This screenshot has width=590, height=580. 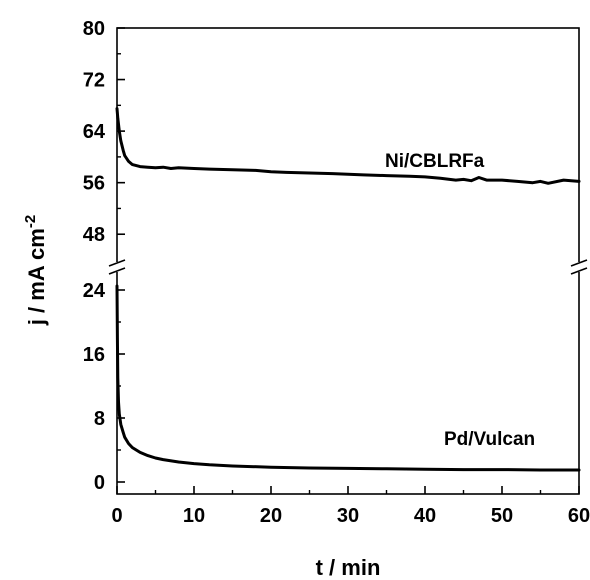 What do you see at coordinates (348, 267) in the screenshot?
I see `axis-break` at bounding box center [348, 267].